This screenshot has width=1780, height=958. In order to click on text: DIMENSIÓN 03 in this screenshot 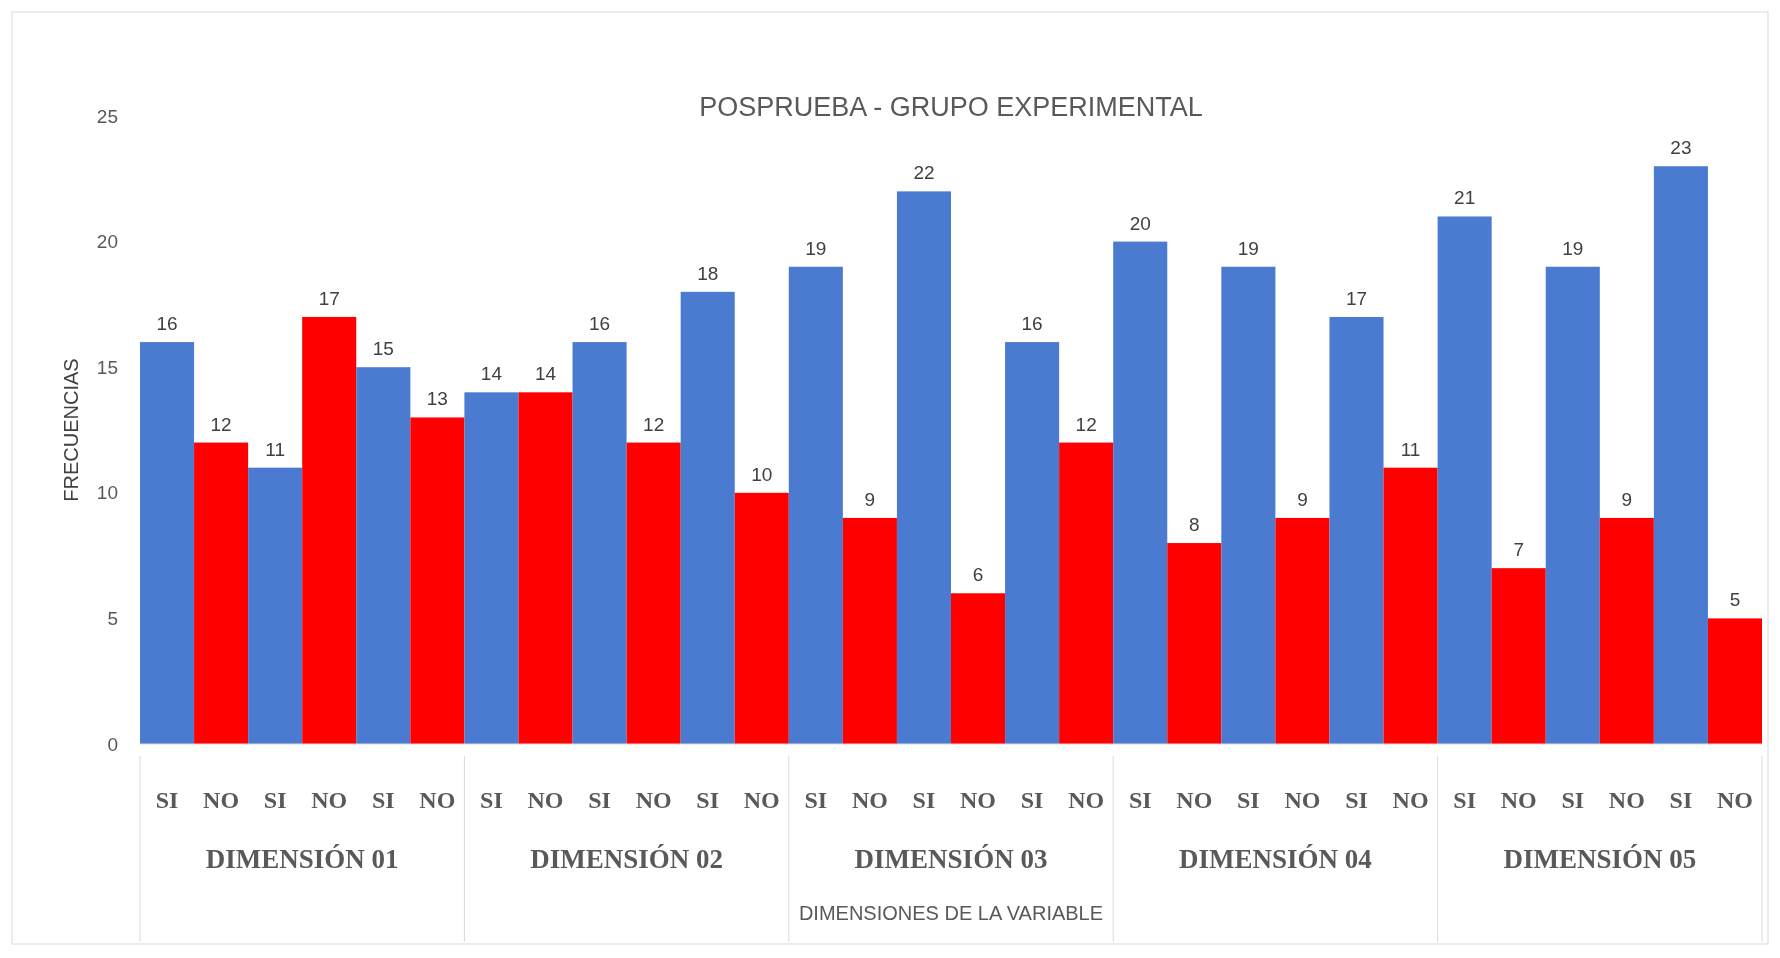, I will do `click(951, 859)`.